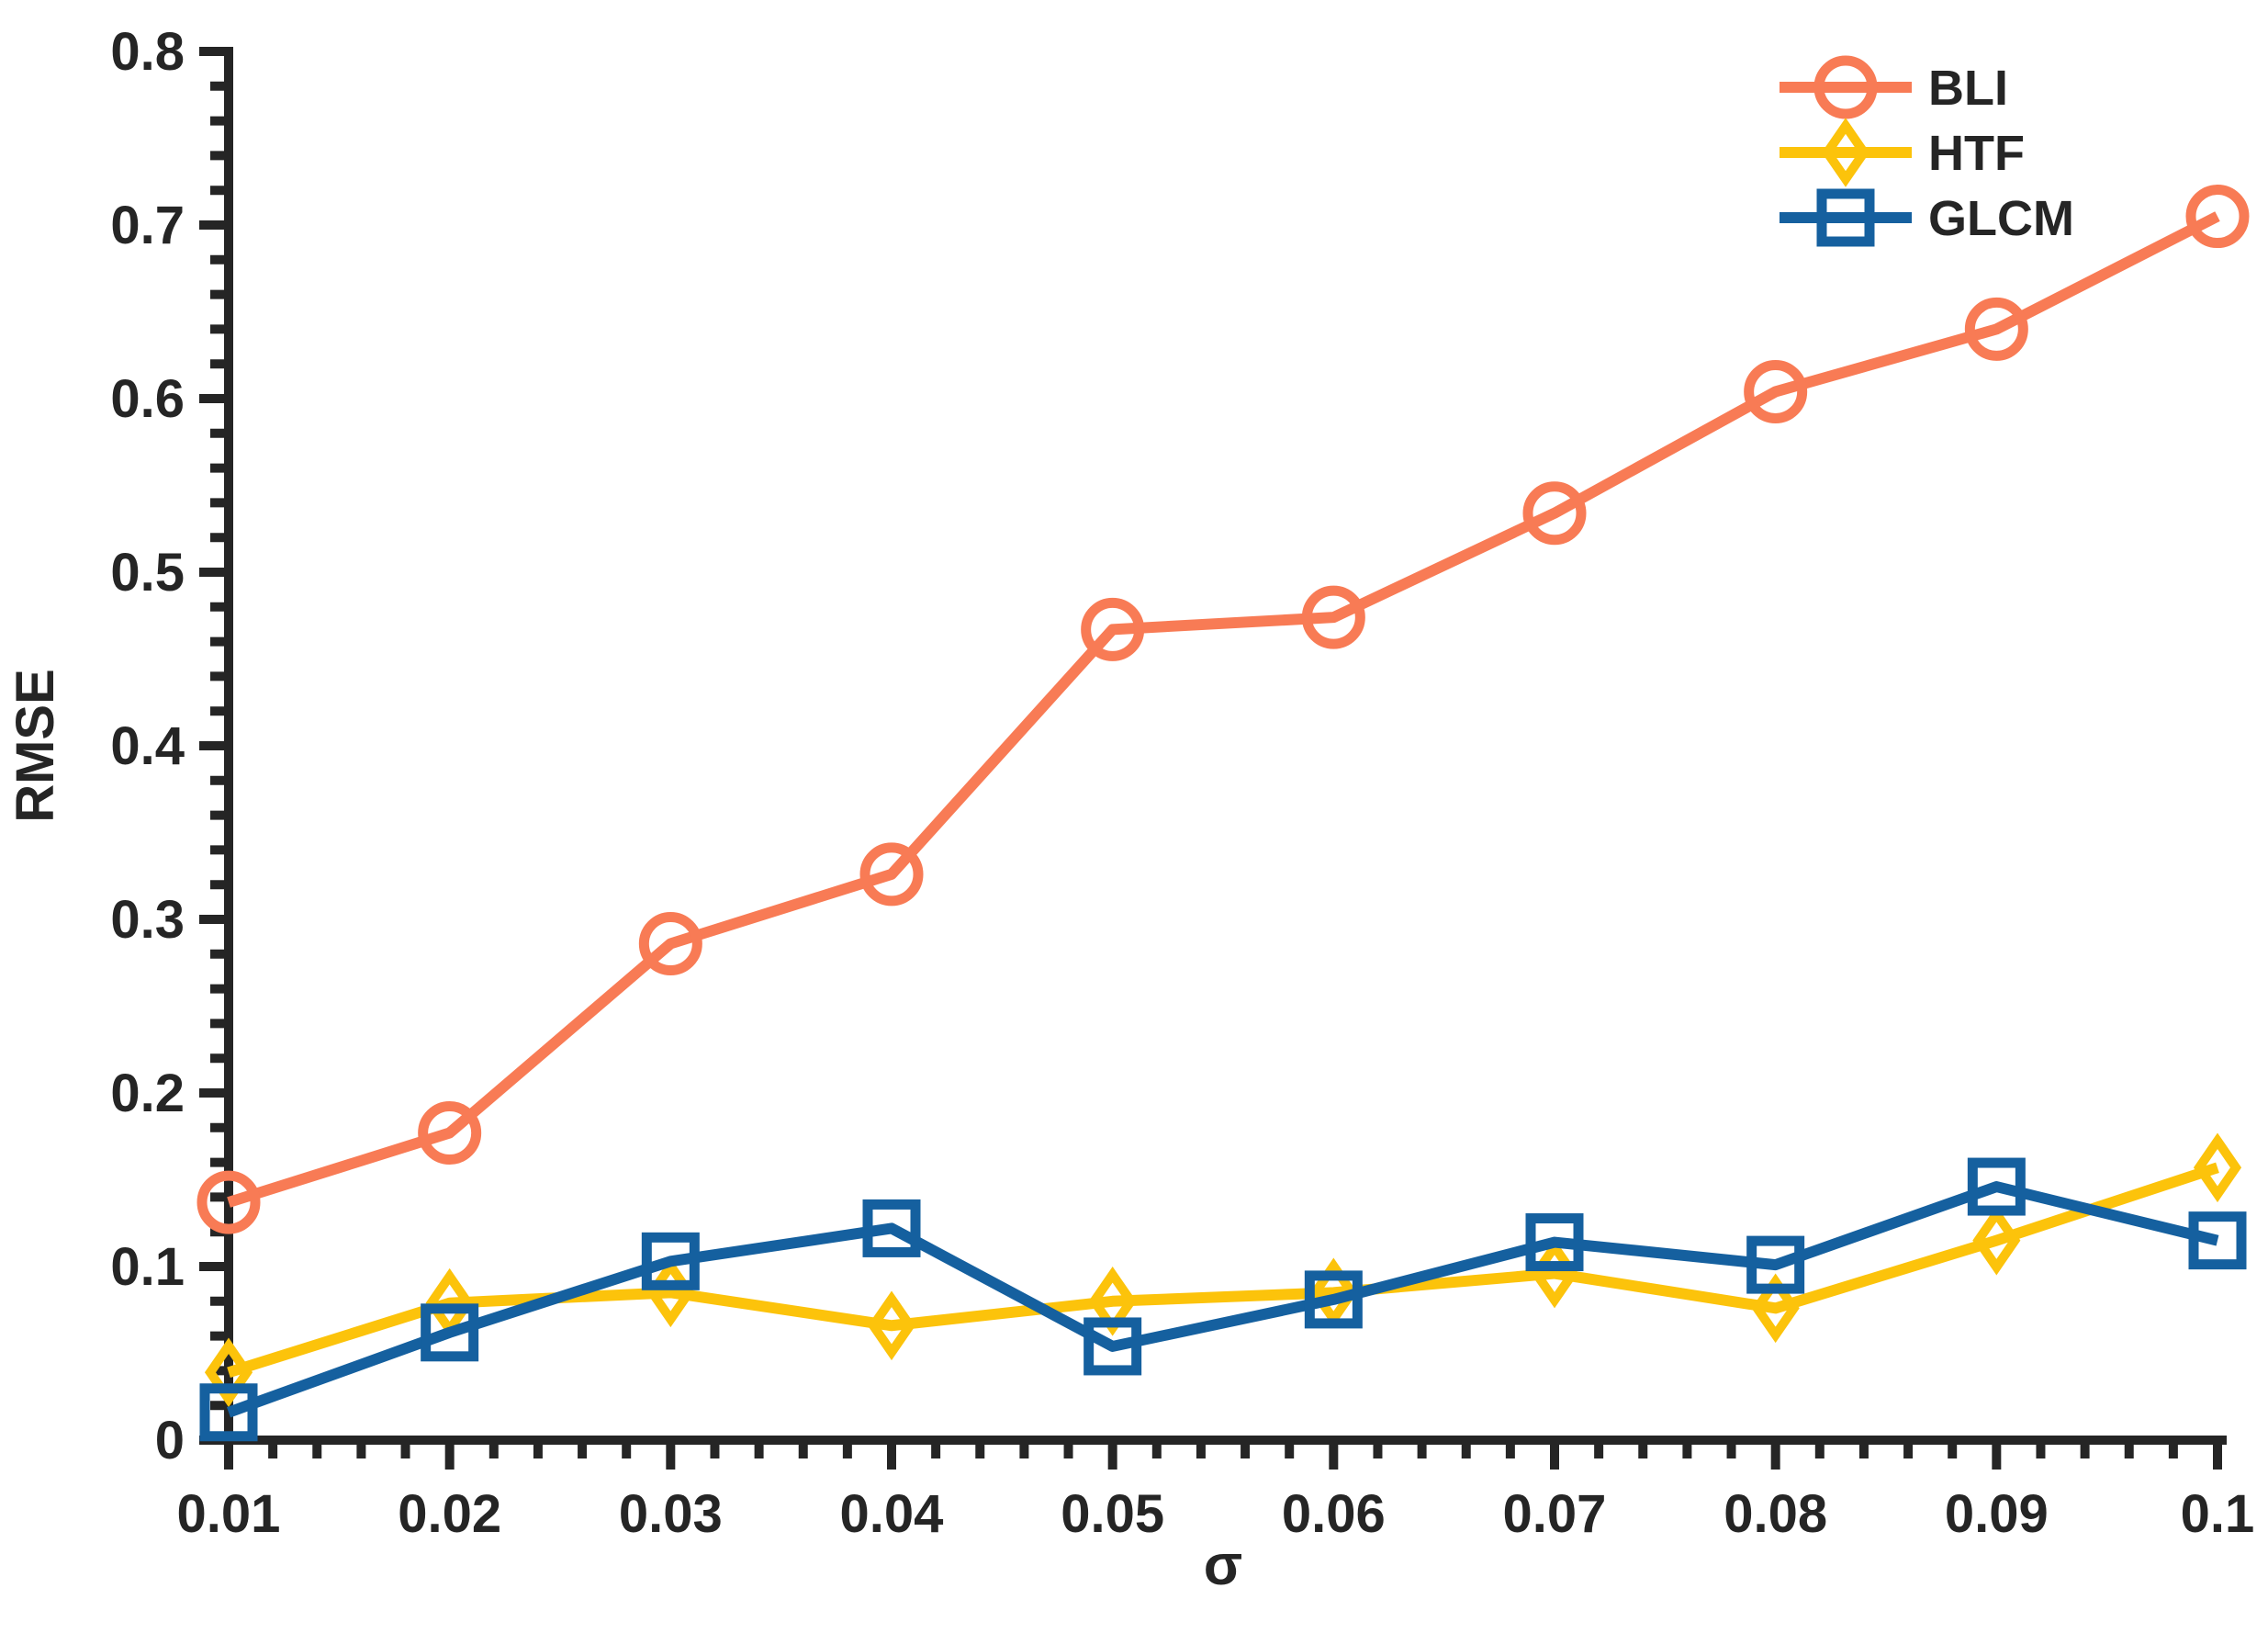 This screenshot has width=2268, height=1633. Describe the element at coordinates (671, 1514) in the screenshot. I see `x-tick-label: 0.03` at that location.